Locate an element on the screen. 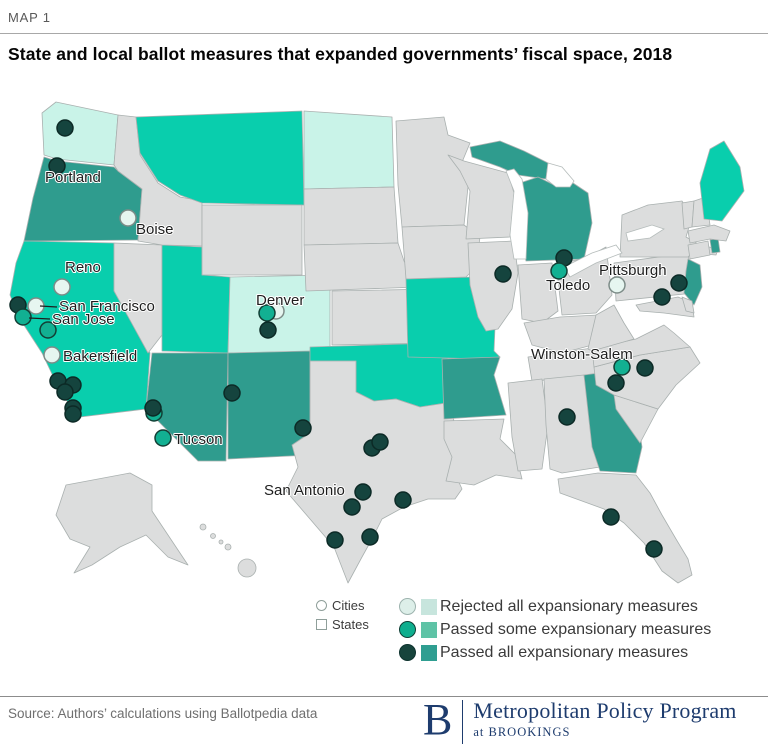  city-dot-raleigh is located at coordinates (645, 368).